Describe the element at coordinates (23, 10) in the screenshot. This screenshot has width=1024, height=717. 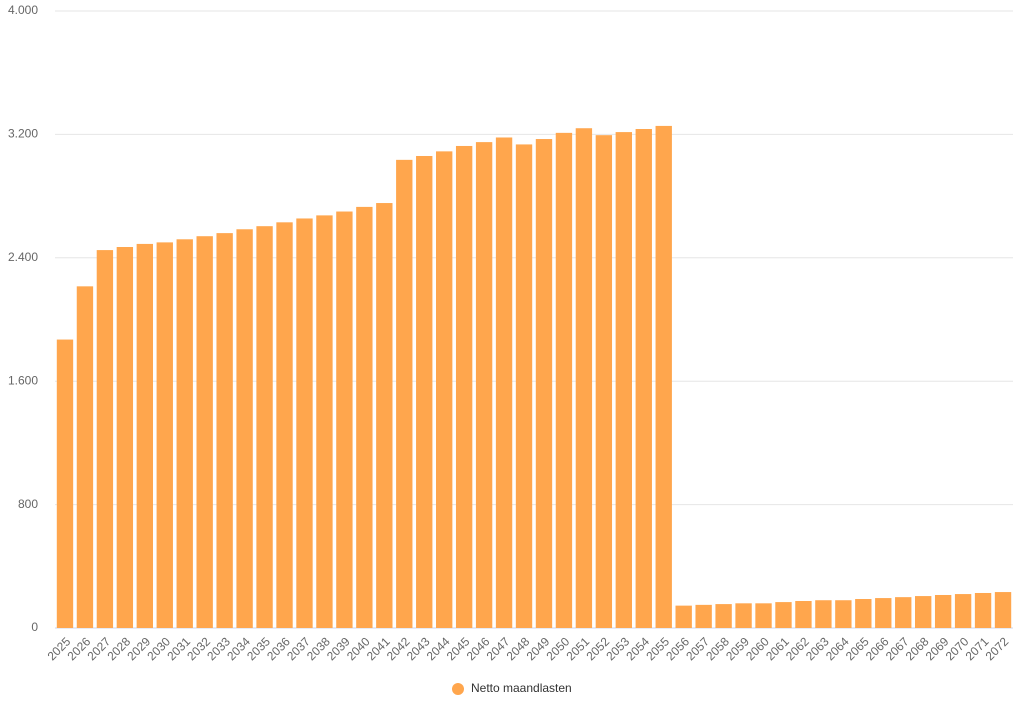
I see `y-tick-label: 4.000` at that location.